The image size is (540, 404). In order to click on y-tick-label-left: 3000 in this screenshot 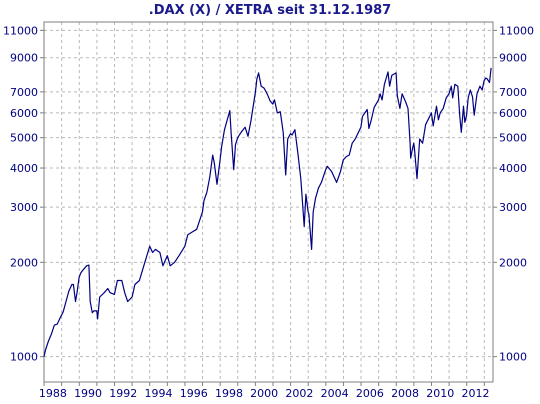, I will do `click(24, 207)`.